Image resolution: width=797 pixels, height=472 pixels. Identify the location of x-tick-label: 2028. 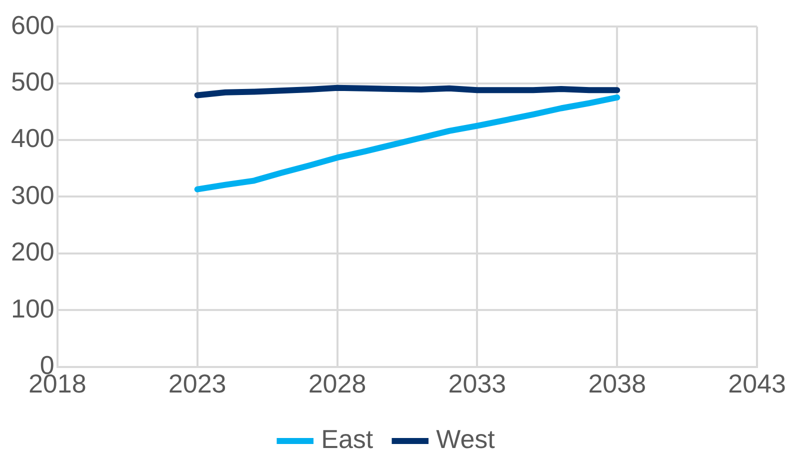
(337, 383).